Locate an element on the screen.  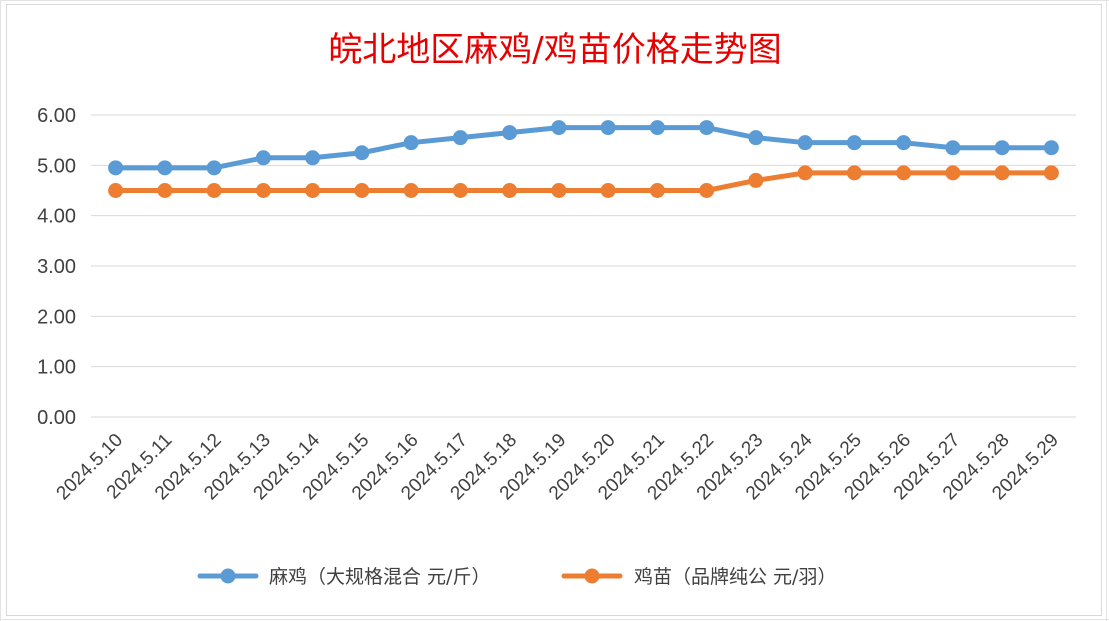
legend-label: 鸡苗（品牌纯公 元/羽） is located at coordinates (735, 577).